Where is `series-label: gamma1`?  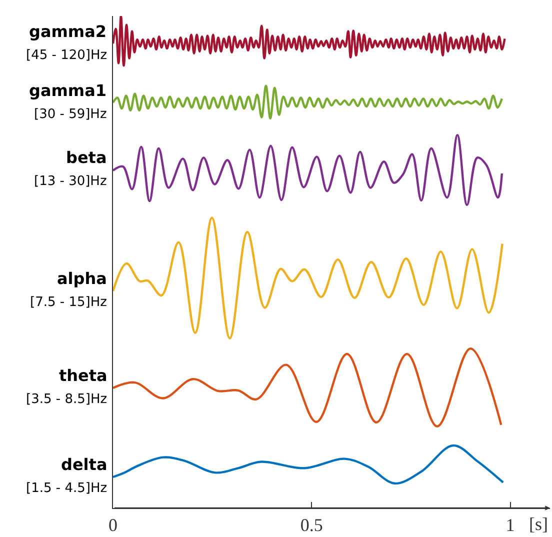
series-label: gamma1 is located at coordinates (68, 90).